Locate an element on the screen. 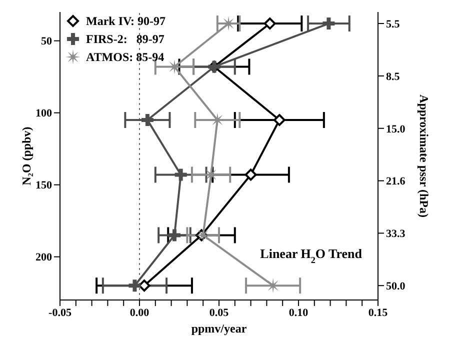  category-label: 5.5 is located at coordinates (393, 24).